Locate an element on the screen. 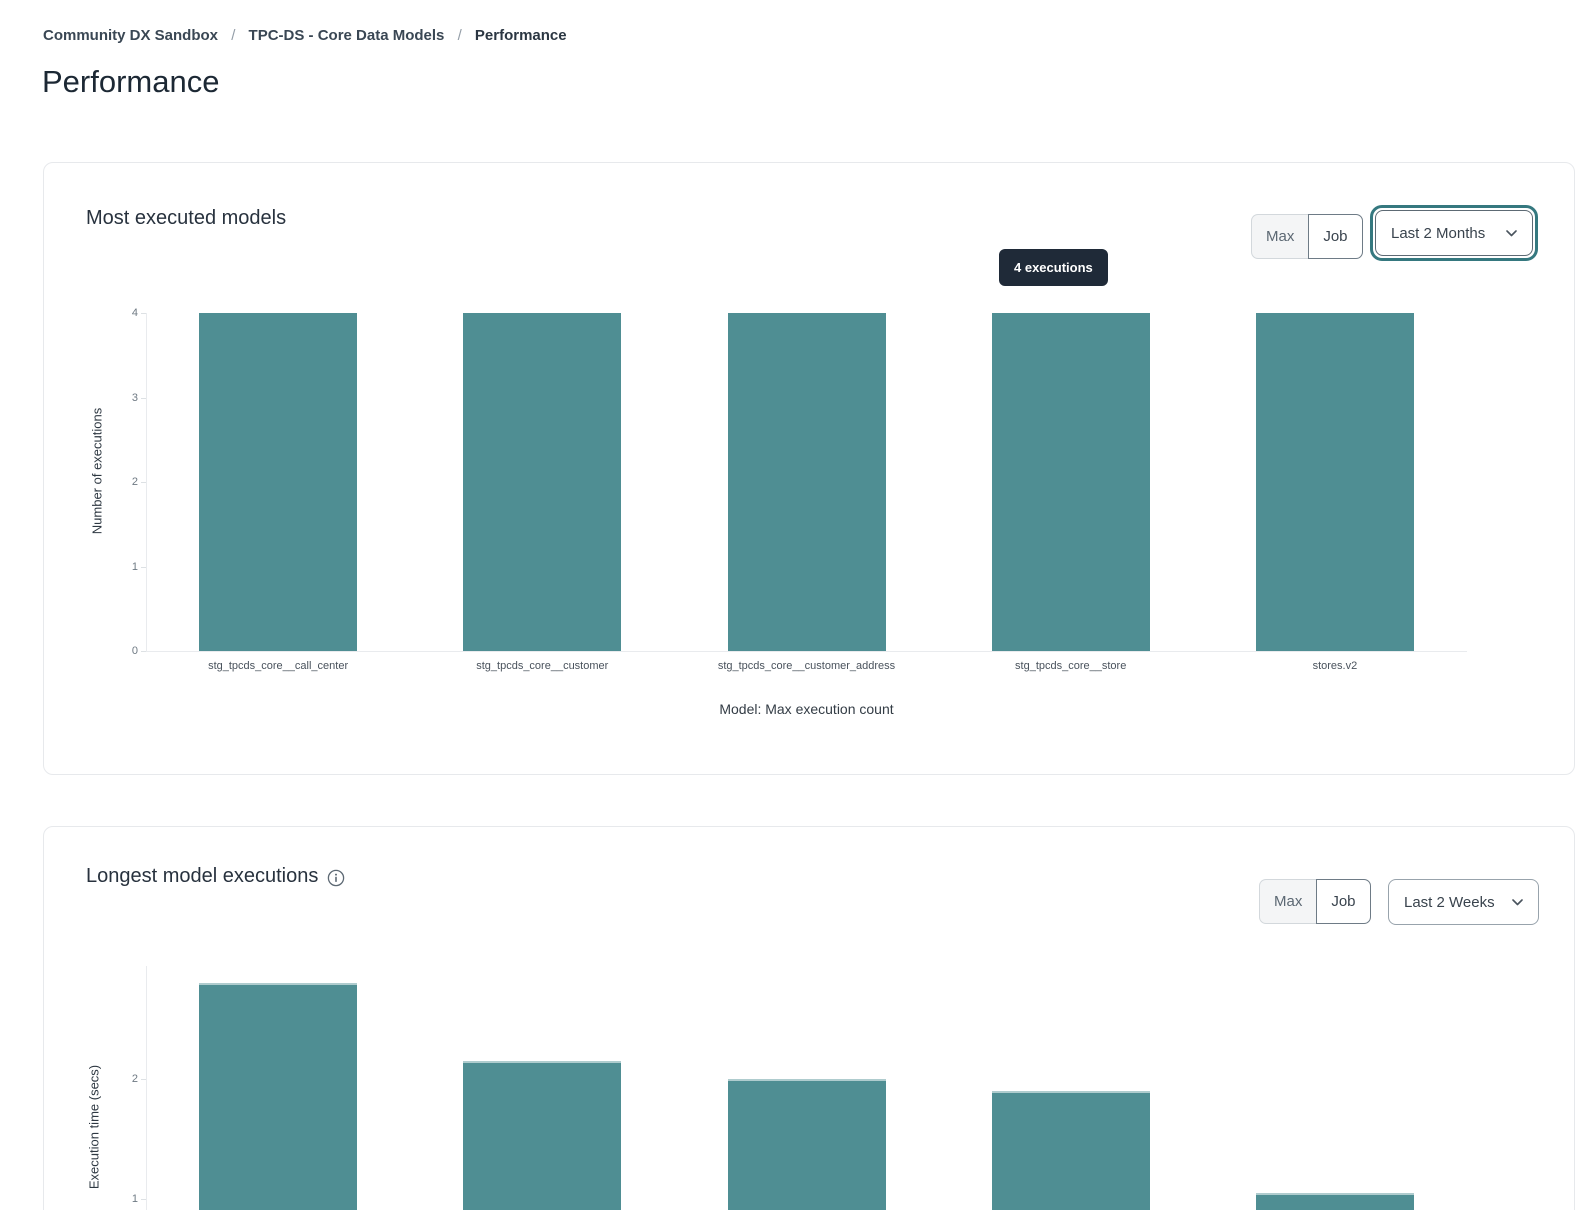  tooltip-text: 4 executions is located at coordinates (1053, 267).